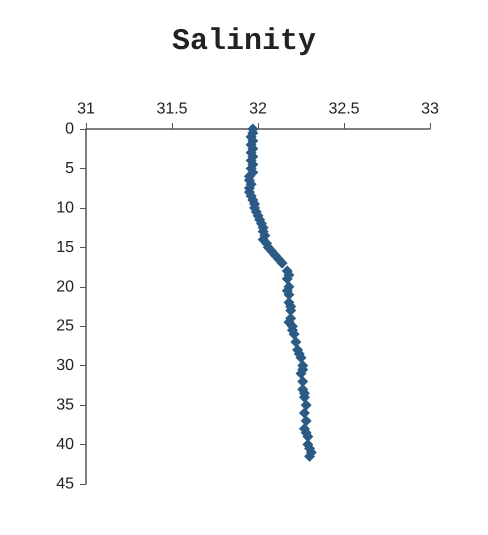 Image resolution: width=488 pixels, height=535 pixels. What do you see at coordinates (65, 445) in the screenshot?
I see `y-tick-label: 40` at bounding box center [65, 445].